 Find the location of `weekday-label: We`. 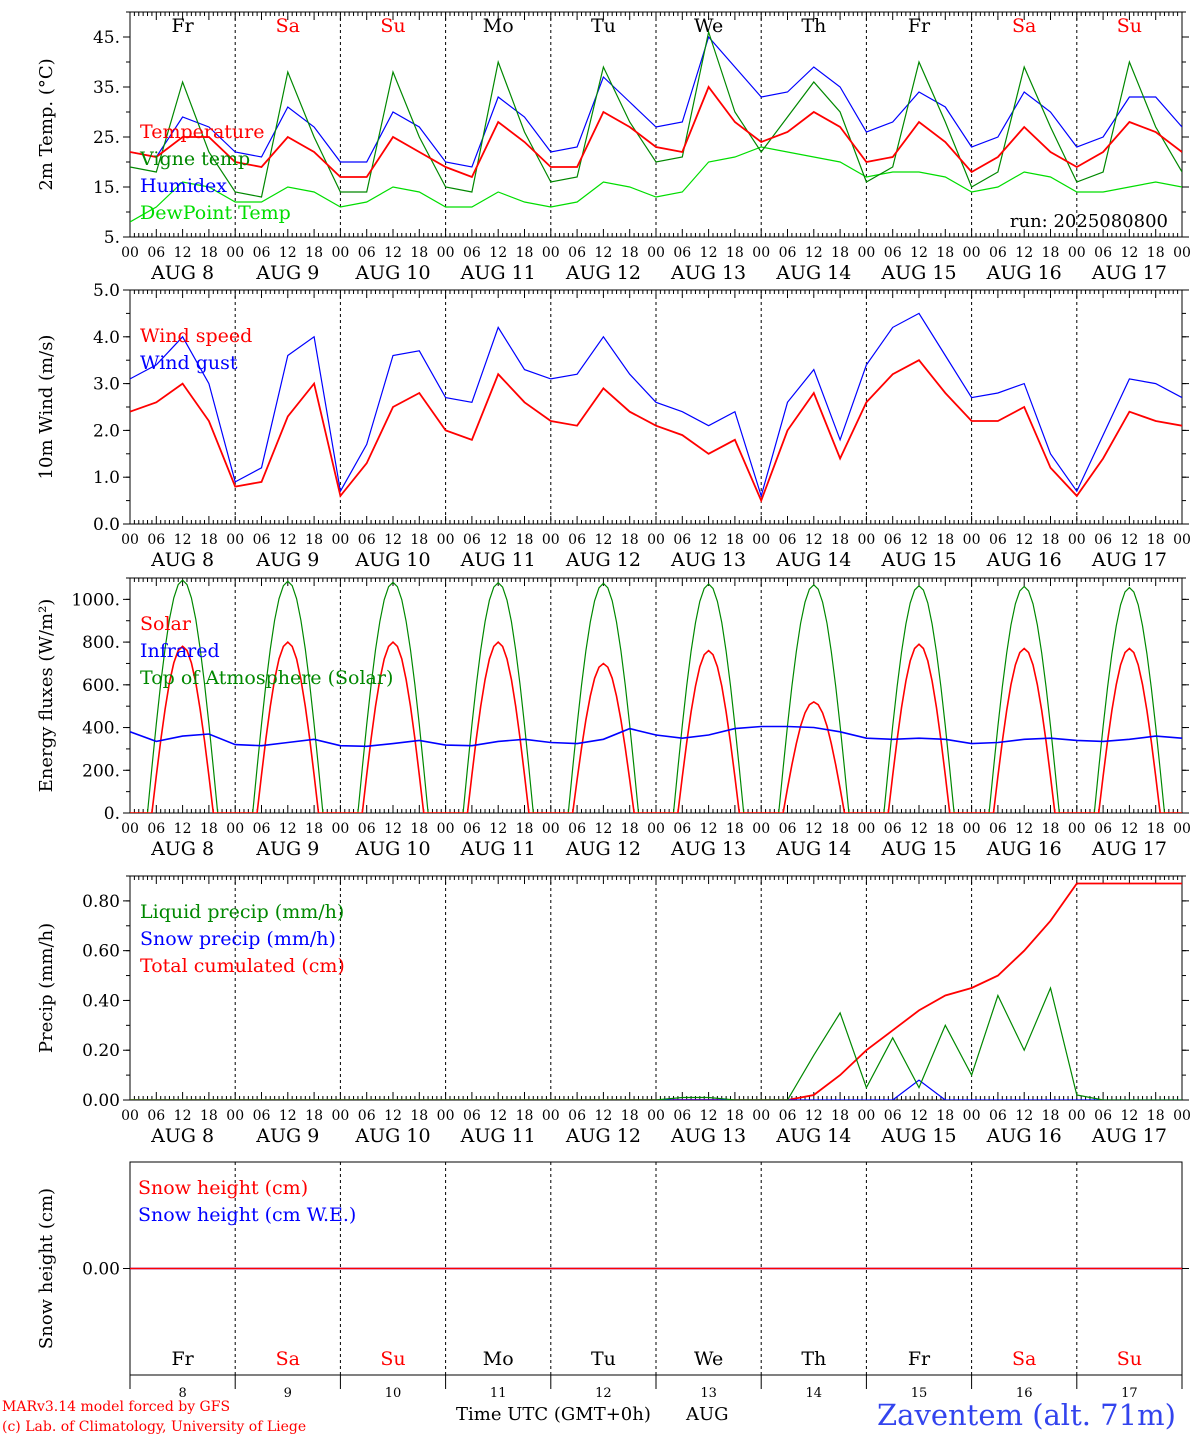

weekday-label: We is located at coordinates (708, 26).